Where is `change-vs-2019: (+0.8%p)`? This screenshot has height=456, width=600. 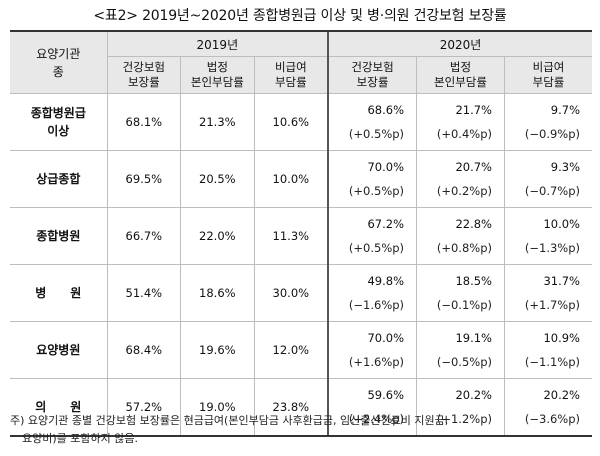 change-vs-2019: (+0.8%p) is located at coordinates (464, 248).